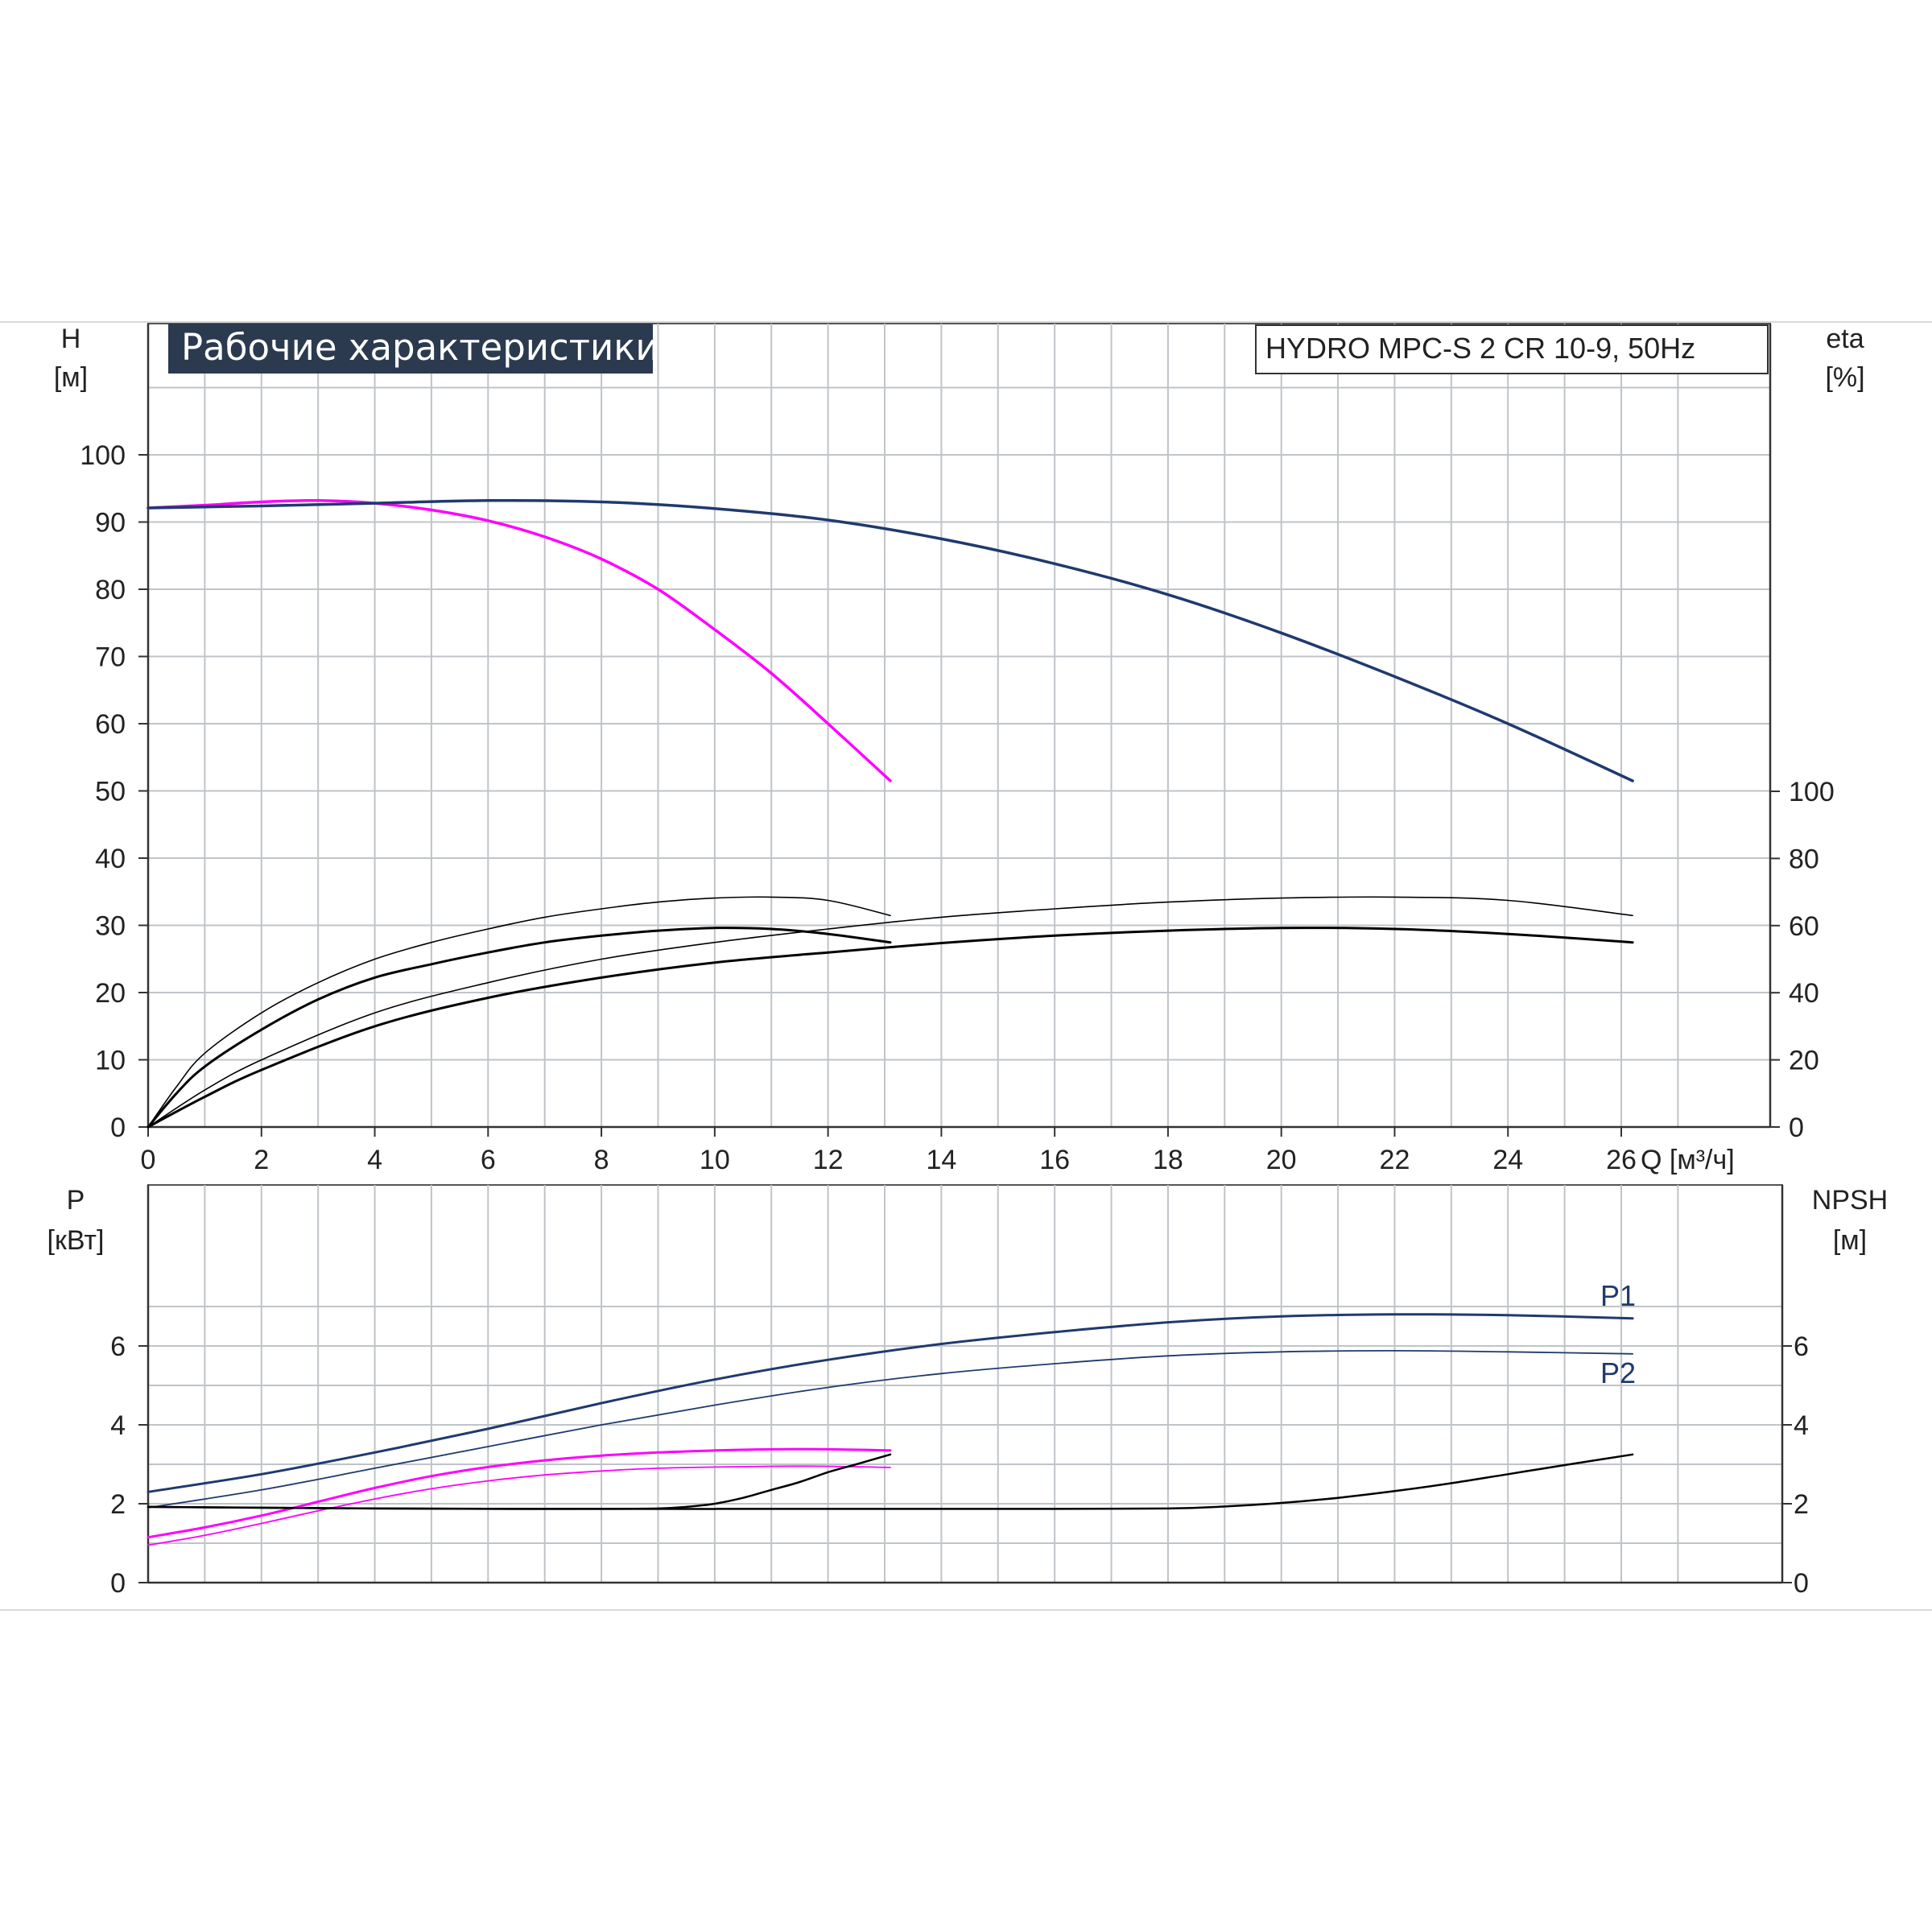 The width and height of the screenshot is (1932, 1932). What do you see at coordinates (1804, 926) in the screenshot?
I see `eta-tick-label: 60` at bounding box center [1804, 926].